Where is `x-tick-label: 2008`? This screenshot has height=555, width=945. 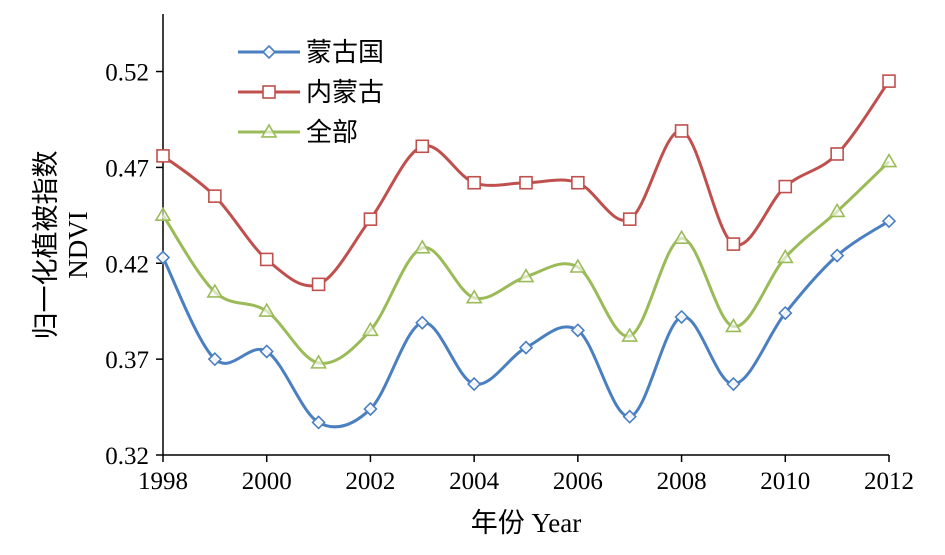
x-tick-label: 2008 is located at coordinates (682, 481).